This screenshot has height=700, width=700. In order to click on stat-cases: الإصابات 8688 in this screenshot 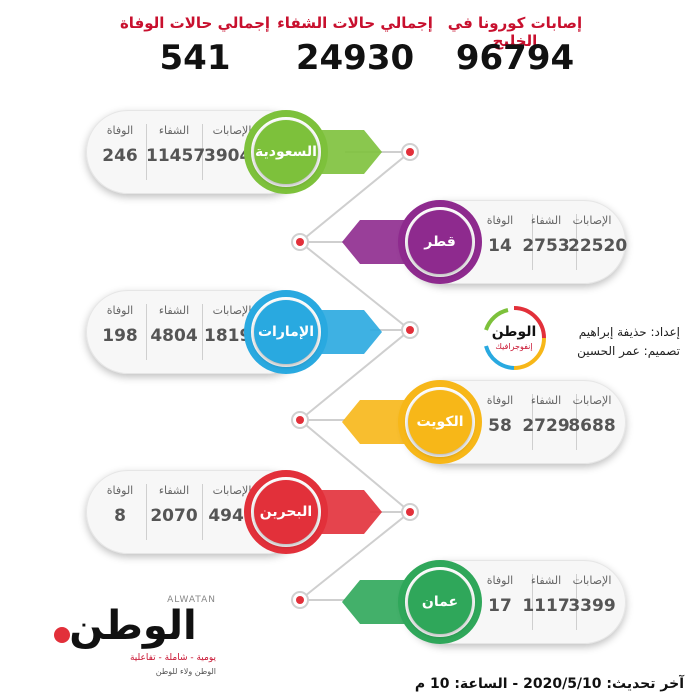, I will do `click(592, 415)`.